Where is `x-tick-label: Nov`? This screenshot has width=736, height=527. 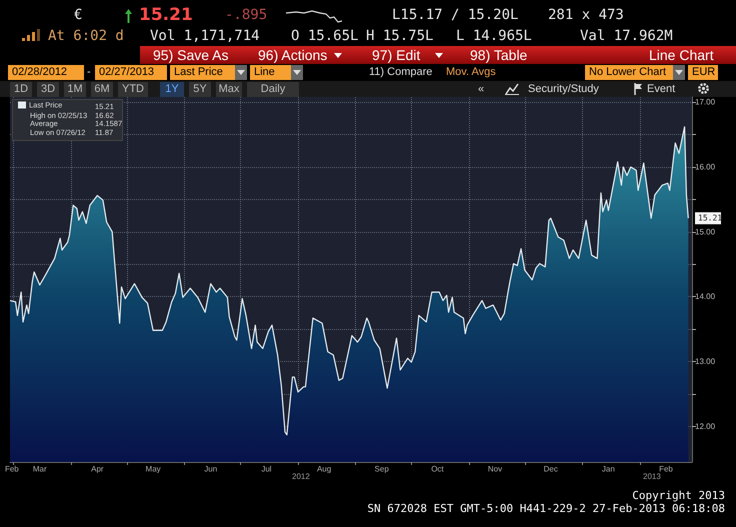
x-tick-label: Nov is located at coordinates (495, 469).